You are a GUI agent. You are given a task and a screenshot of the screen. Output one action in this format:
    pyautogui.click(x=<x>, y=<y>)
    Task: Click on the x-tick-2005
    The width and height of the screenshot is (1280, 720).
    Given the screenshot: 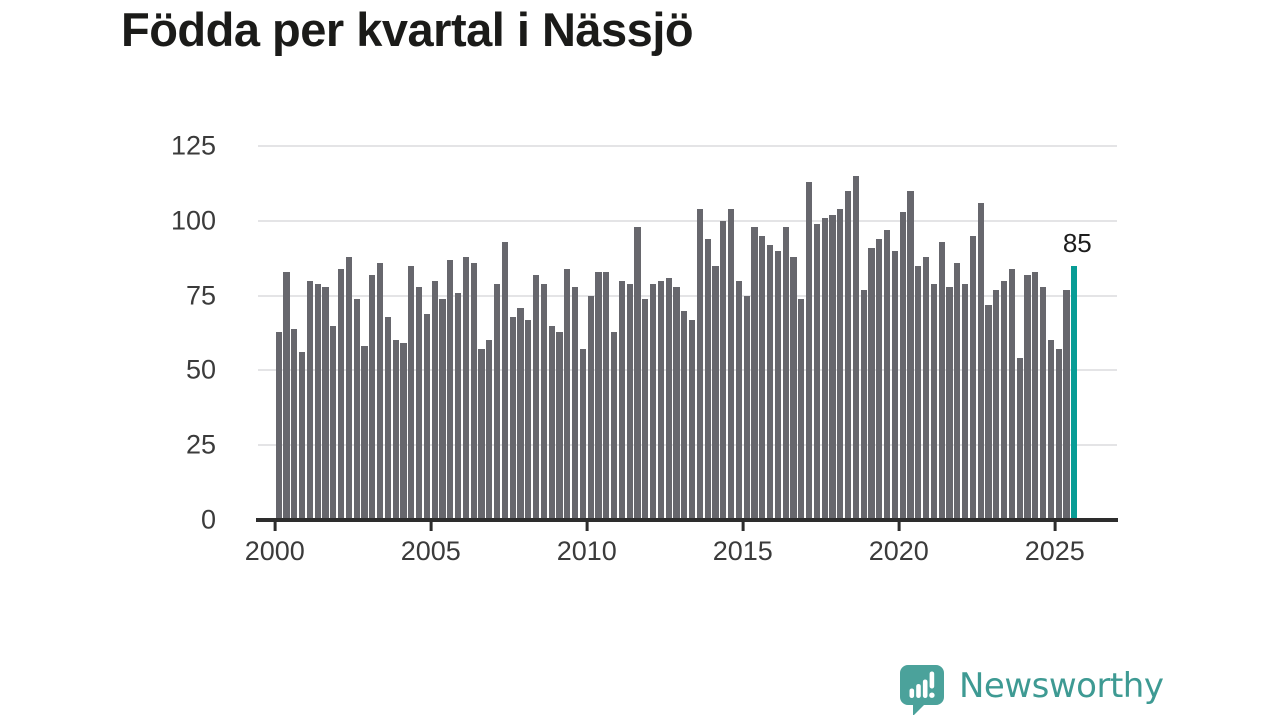 What is the action you would take?
    pyautogui.click(x=431, y=526)
    